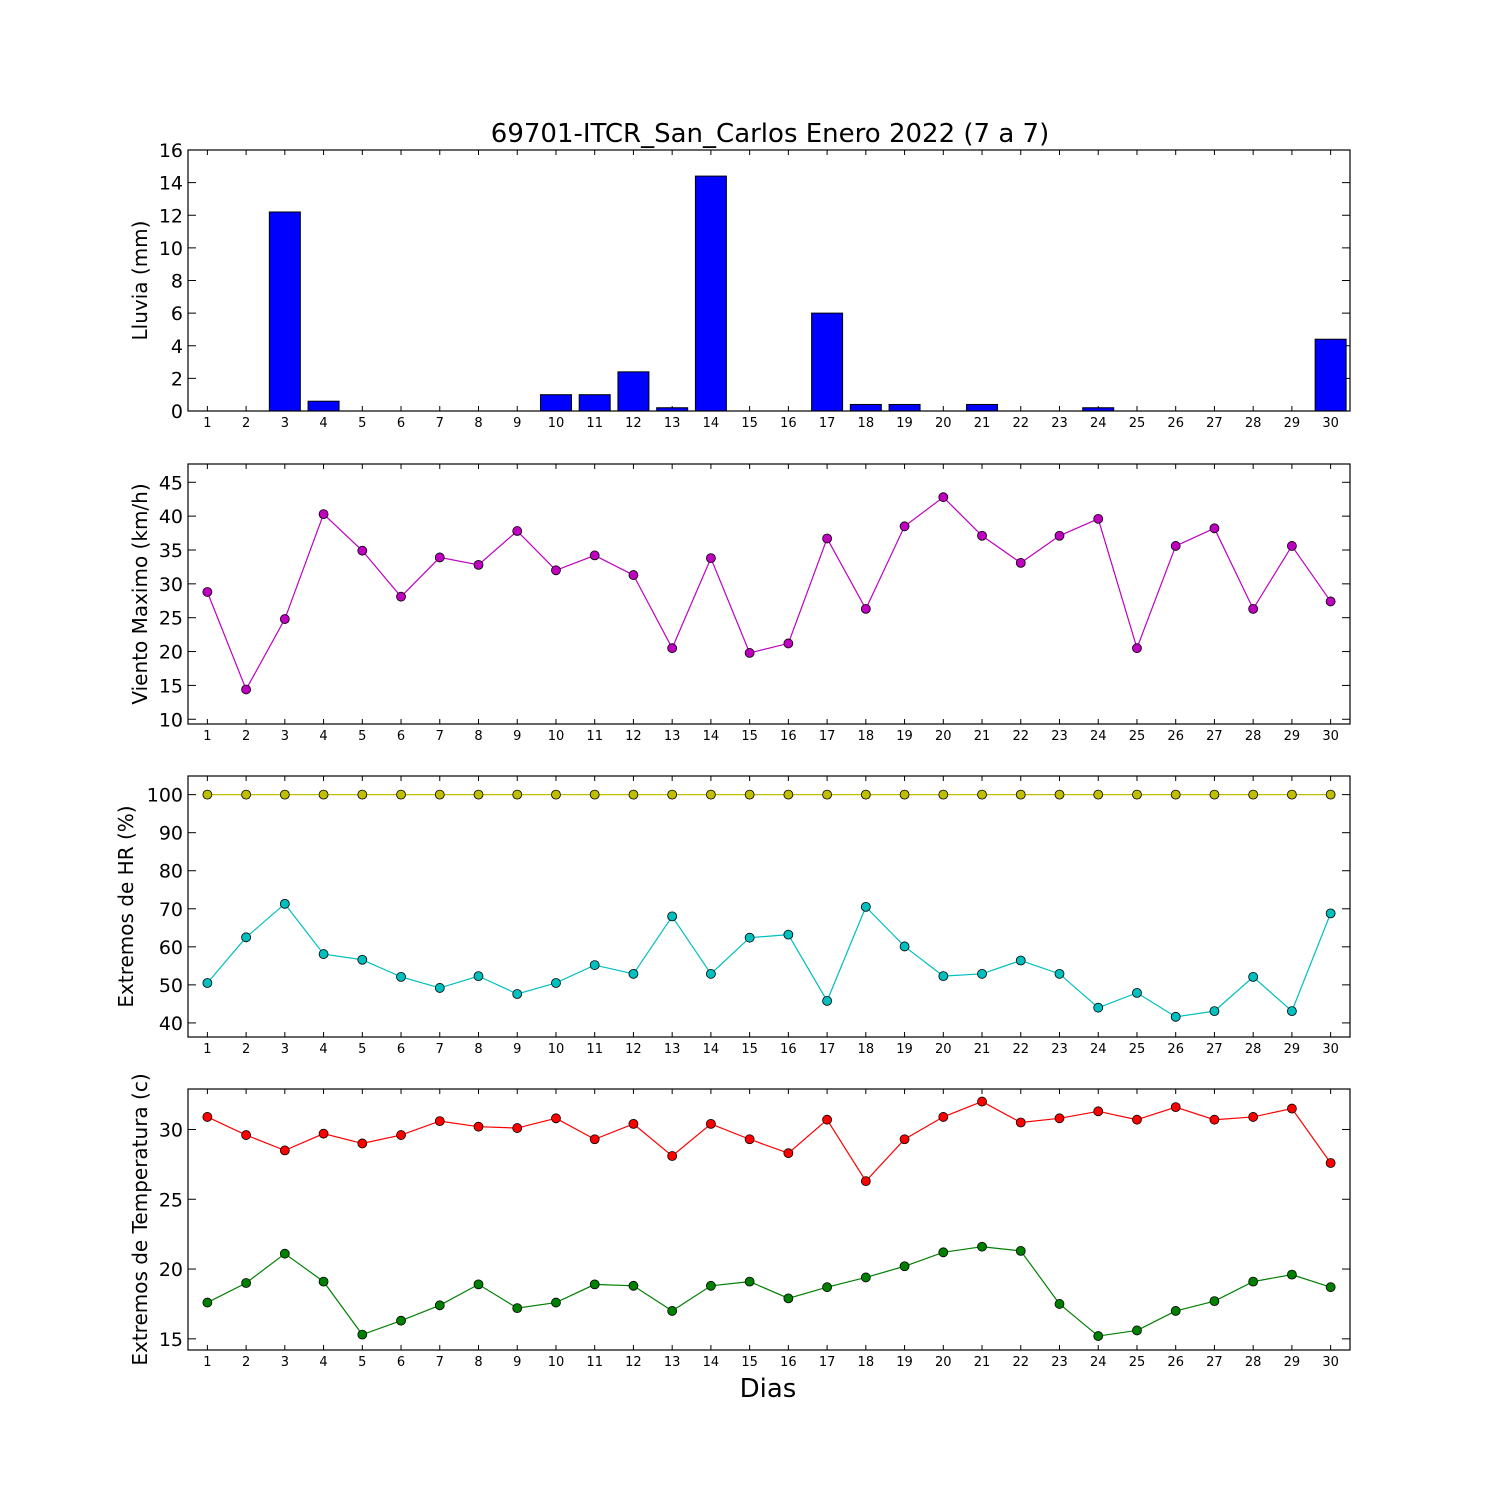  I want to click on humidity-xtick-label: 5, so click(362, 1049).